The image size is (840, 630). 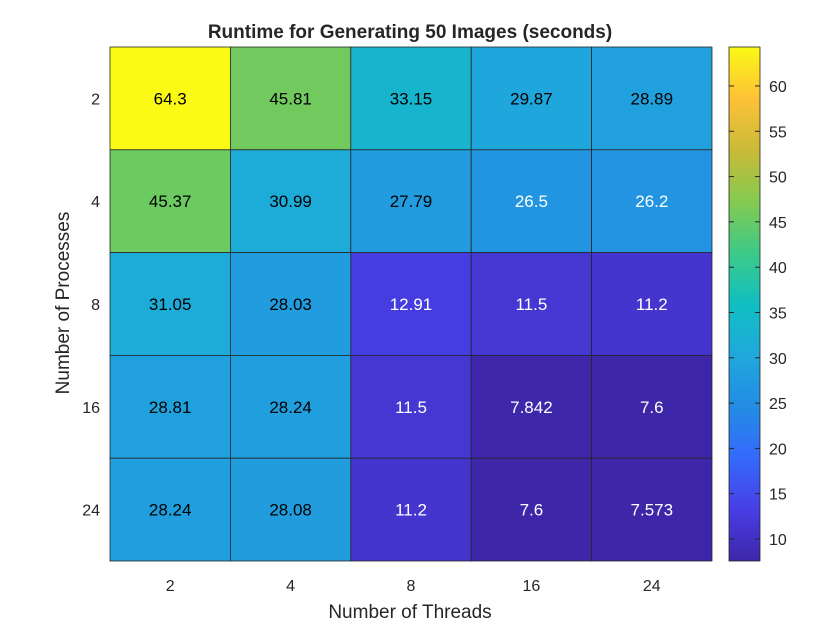 I want to click on x-tick-label: 16, so click(x=532, y=586).